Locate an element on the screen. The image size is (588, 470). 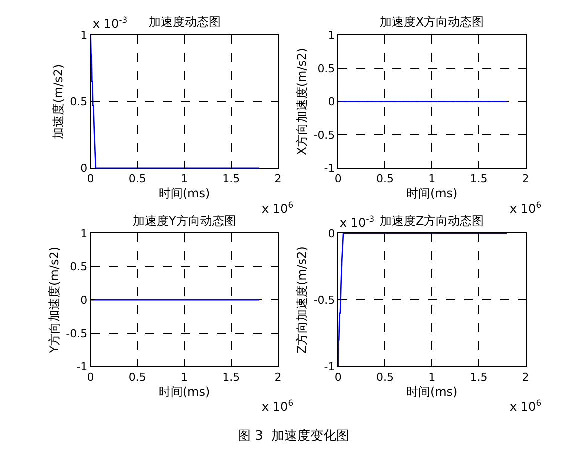
chart-title: 加速度动态图 is located at coordinates (185, 22).